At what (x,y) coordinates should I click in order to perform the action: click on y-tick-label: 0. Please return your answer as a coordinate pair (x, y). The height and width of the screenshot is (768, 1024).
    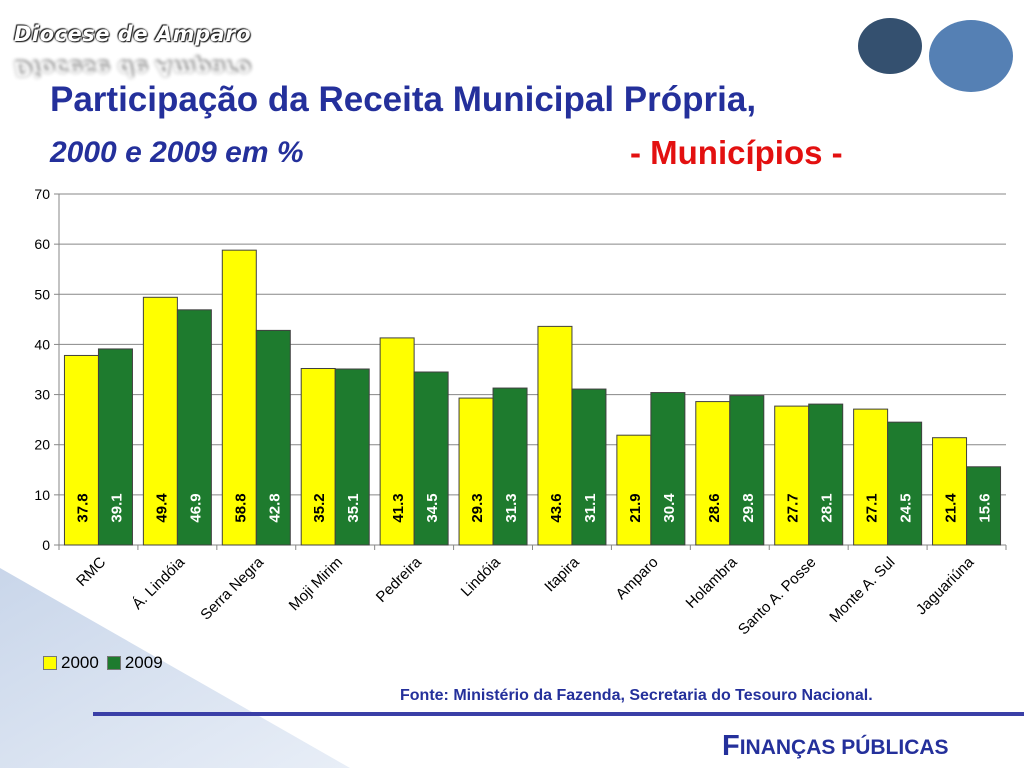
    Looking at the image, I should click on (46, 545).